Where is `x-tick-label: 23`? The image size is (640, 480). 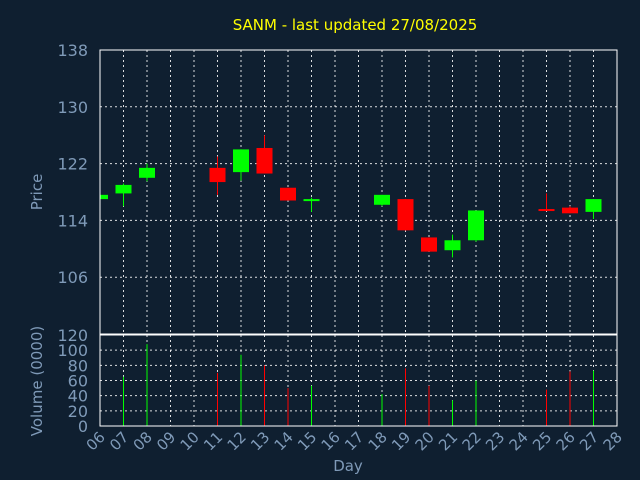
x-tick-label: 23 is located at coordinates (495, 441).